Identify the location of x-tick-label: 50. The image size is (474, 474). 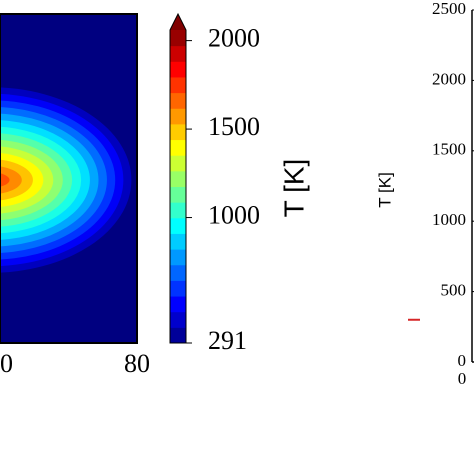
(6, 363).